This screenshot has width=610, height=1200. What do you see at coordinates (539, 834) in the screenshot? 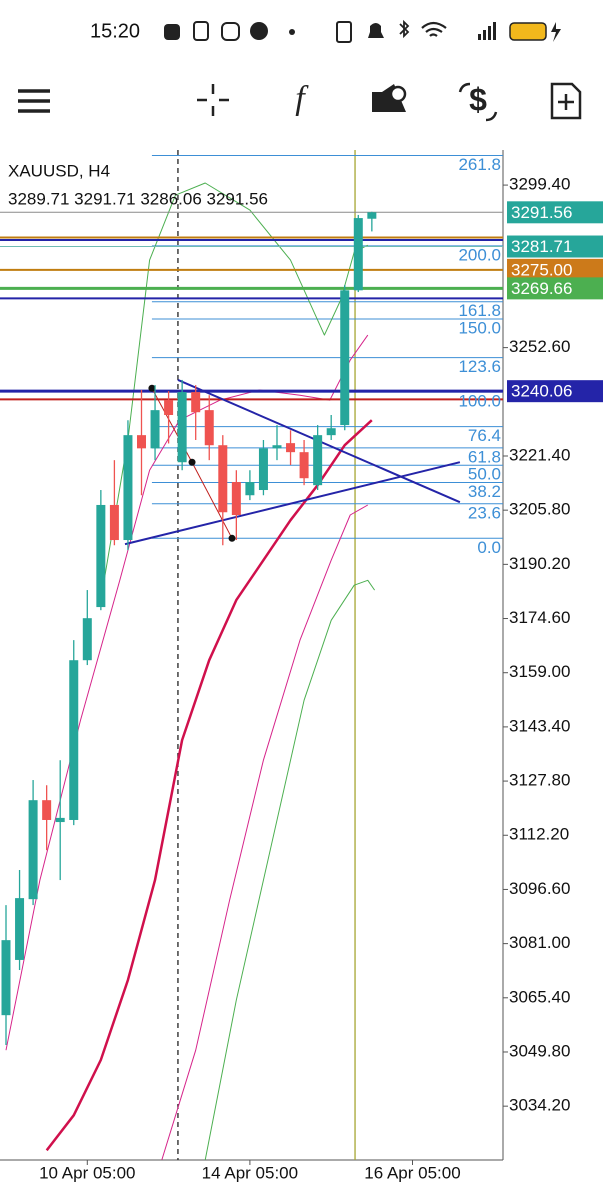
I see `y-tick-label: 3112.20` at bounding box center [539, 834].